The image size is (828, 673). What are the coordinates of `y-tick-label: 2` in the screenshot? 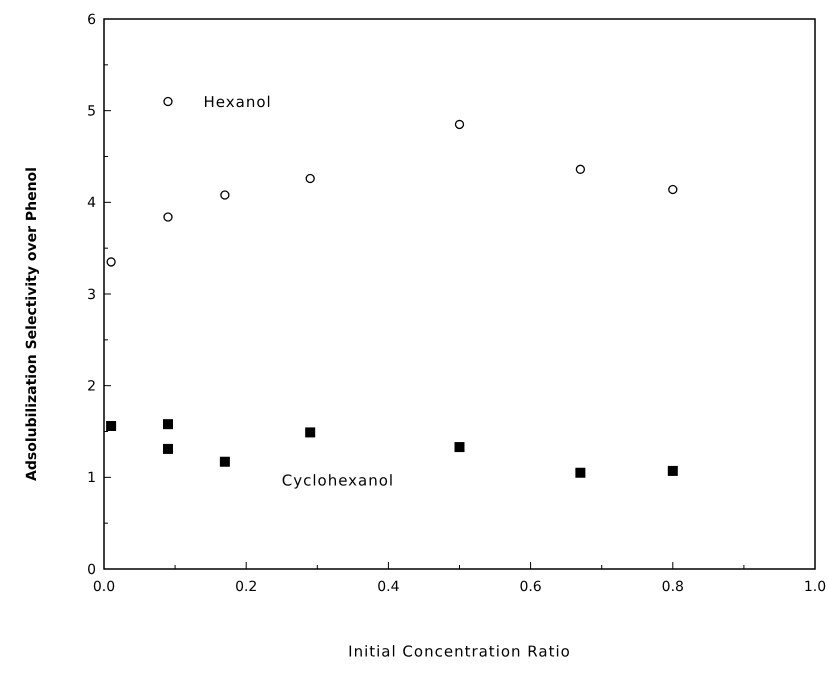 It's located at (91, 386).